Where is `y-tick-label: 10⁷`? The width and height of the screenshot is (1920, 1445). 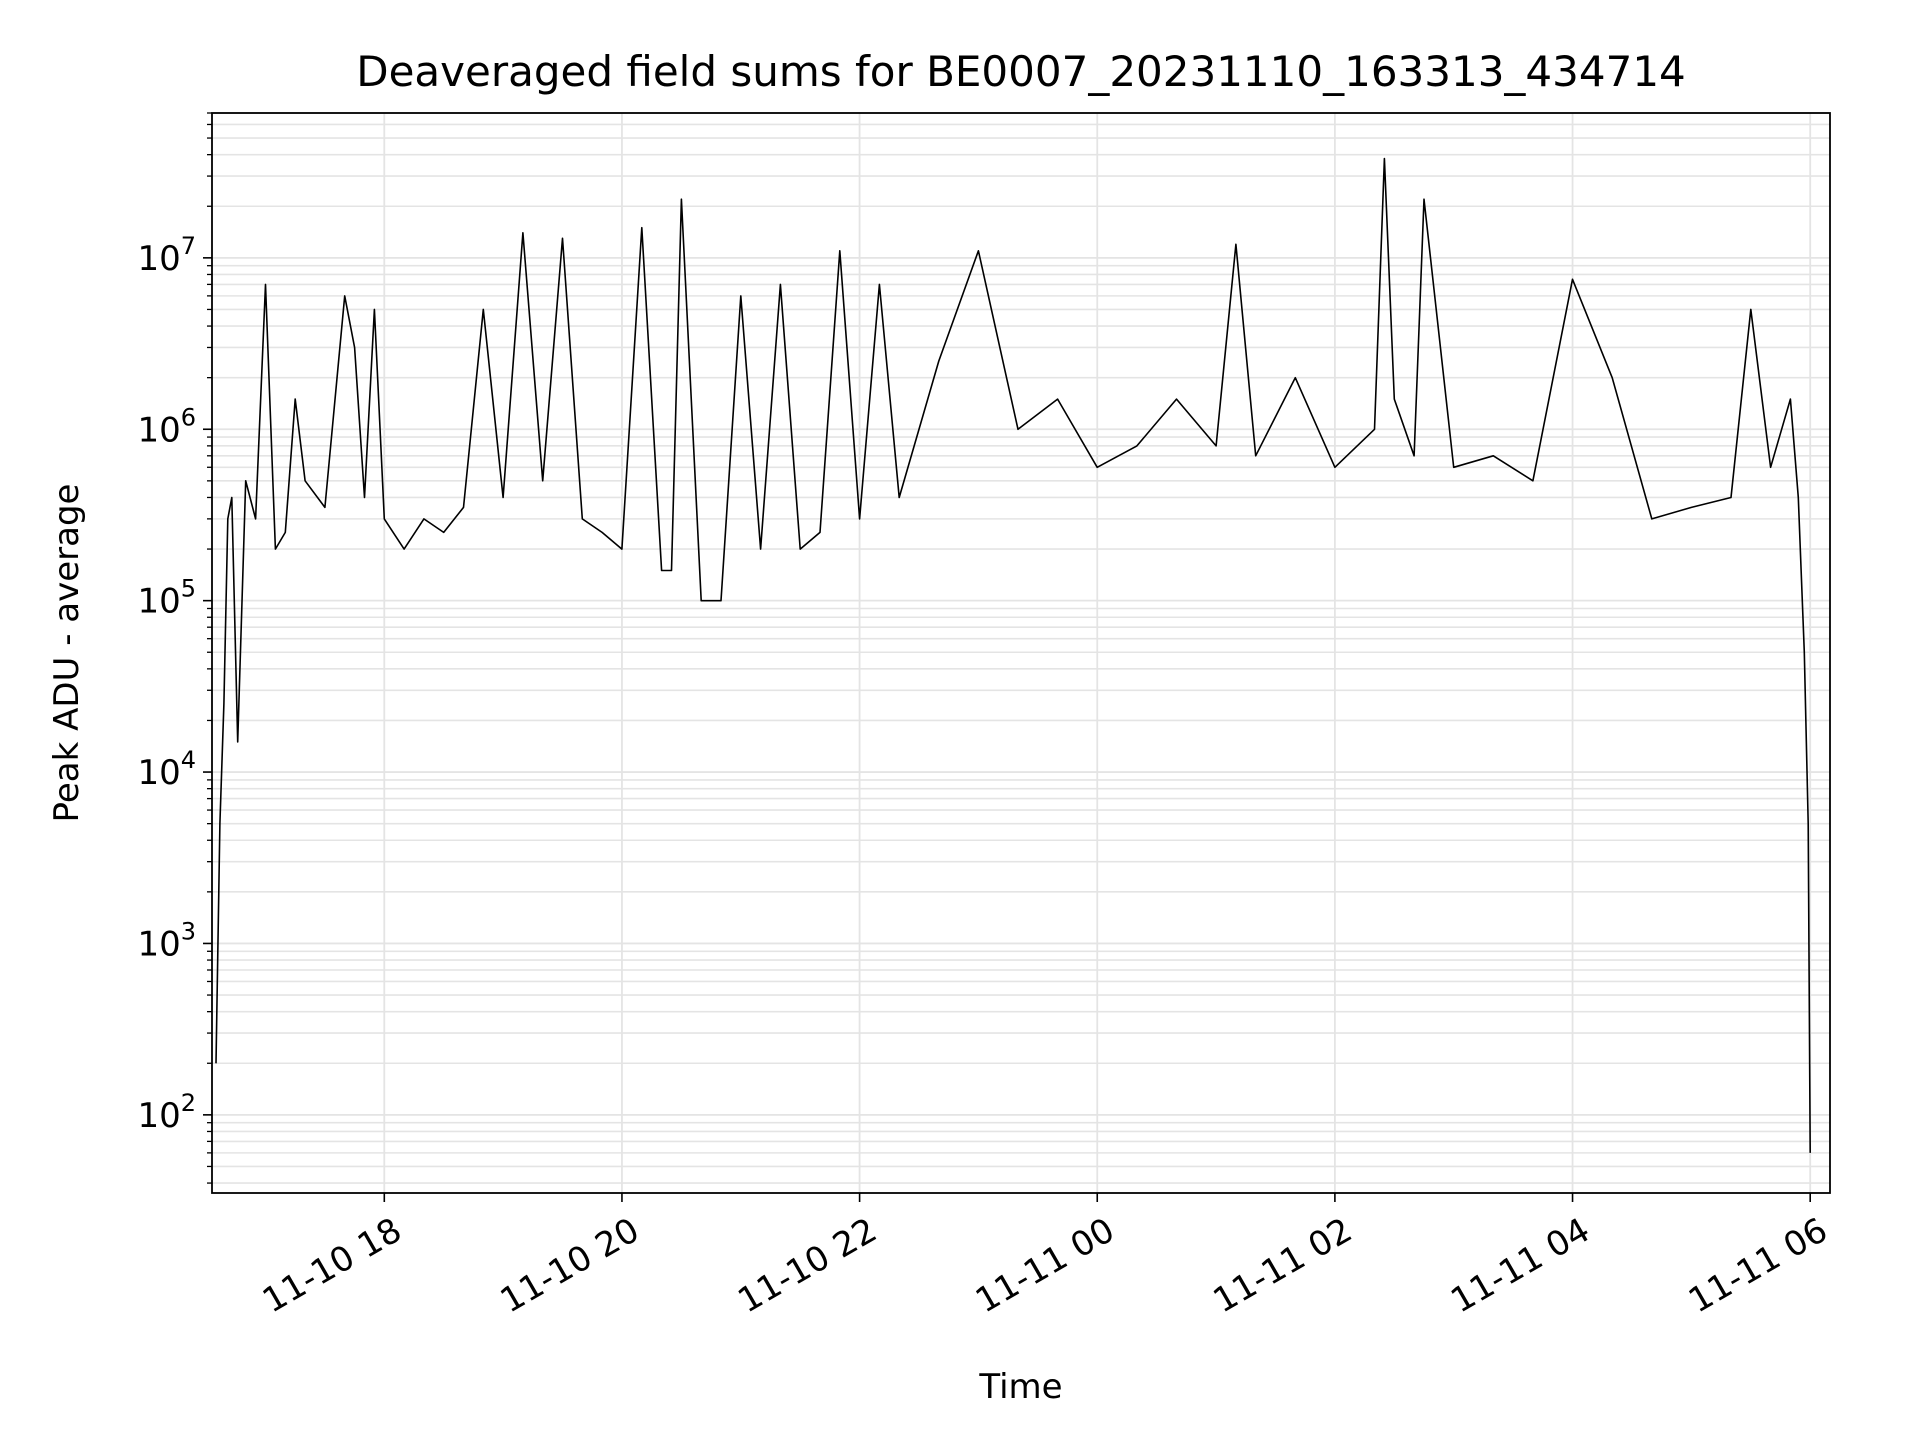
y-tick-label: 10⁷ is located at coordinates (166, 255).